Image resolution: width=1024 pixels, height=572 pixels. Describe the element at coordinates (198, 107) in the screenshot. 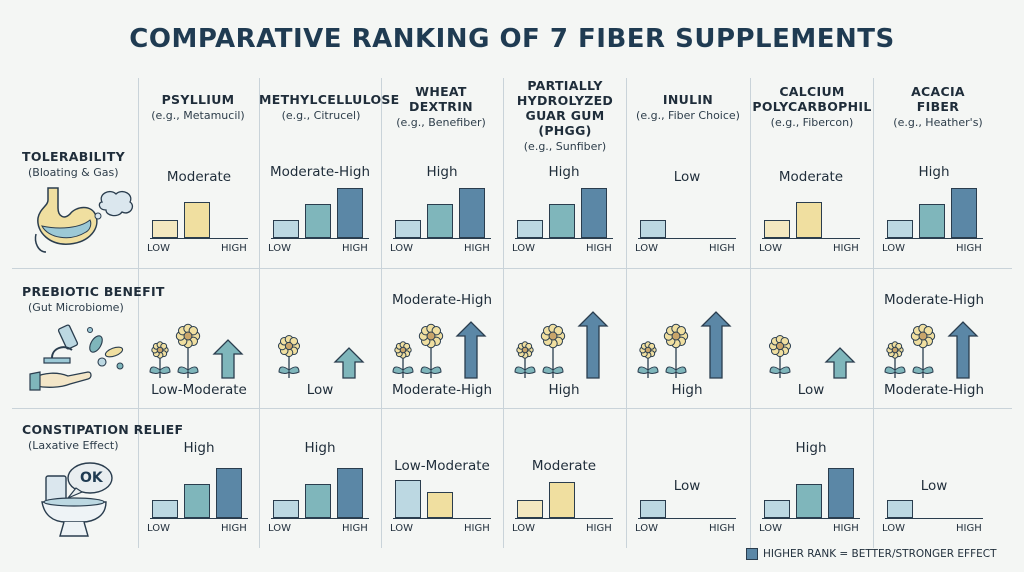

I see `column-header-psyllium: PSYLLIUM (e.g., Metamucil)` at that location.